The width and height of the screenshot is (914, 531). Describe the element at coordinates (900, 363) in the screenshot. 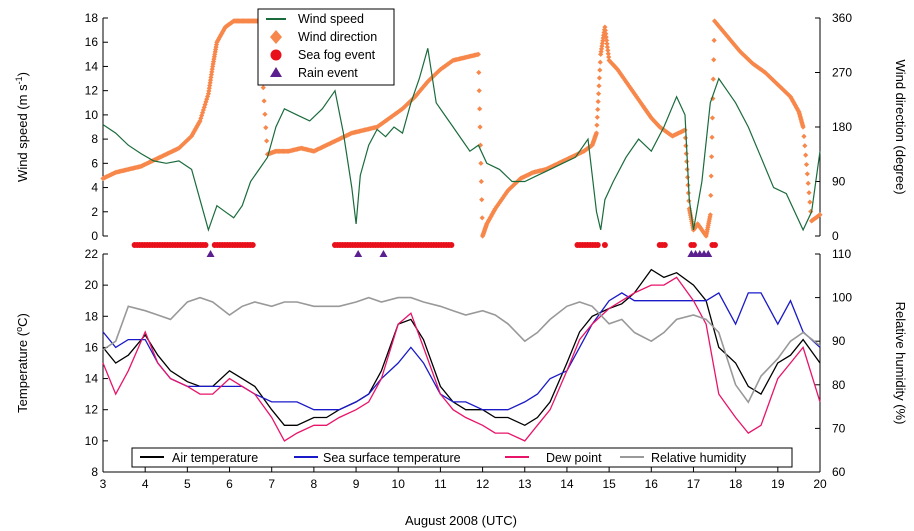

I see `bottom-right-axis-label: Relative humidity (%)` at that location.